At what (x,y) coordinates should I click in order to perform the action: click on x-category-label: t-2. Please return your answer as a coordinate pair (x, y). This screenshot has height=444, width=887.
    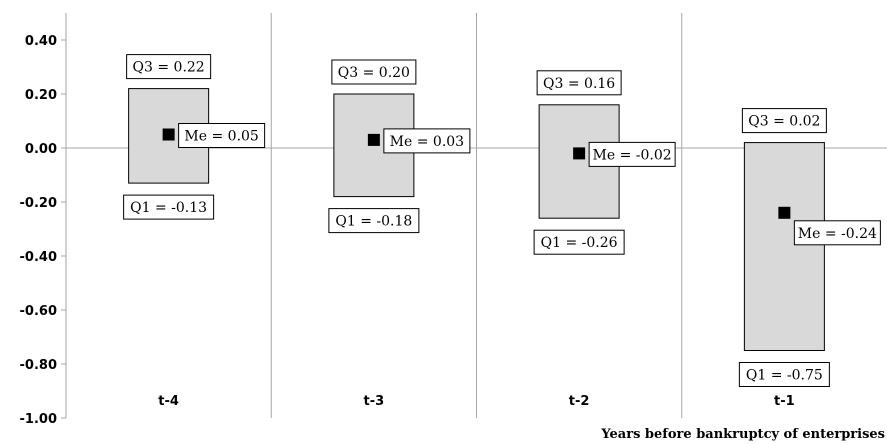
    Looking at the image, I should click on (579, 401).